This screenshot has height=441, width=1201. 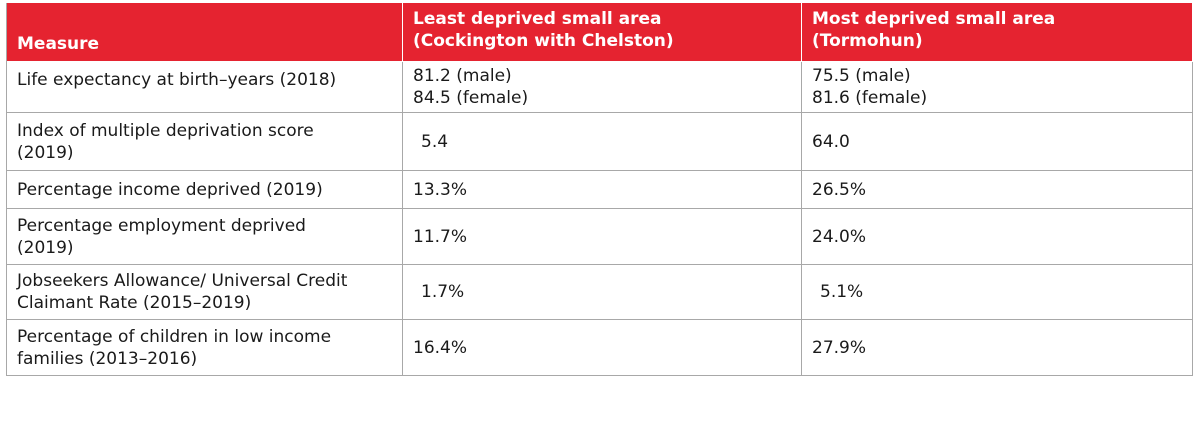 I want to click on header-most-deprived: Most deprived small area (Tormohun), so click(x=997, y=32).